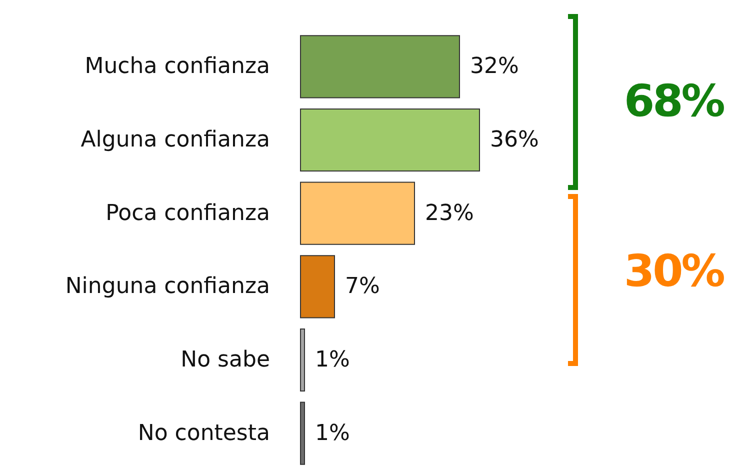 The image size is (729, 474). I want to click on y-tick-label: Alguna confianza, so click(175, 140).